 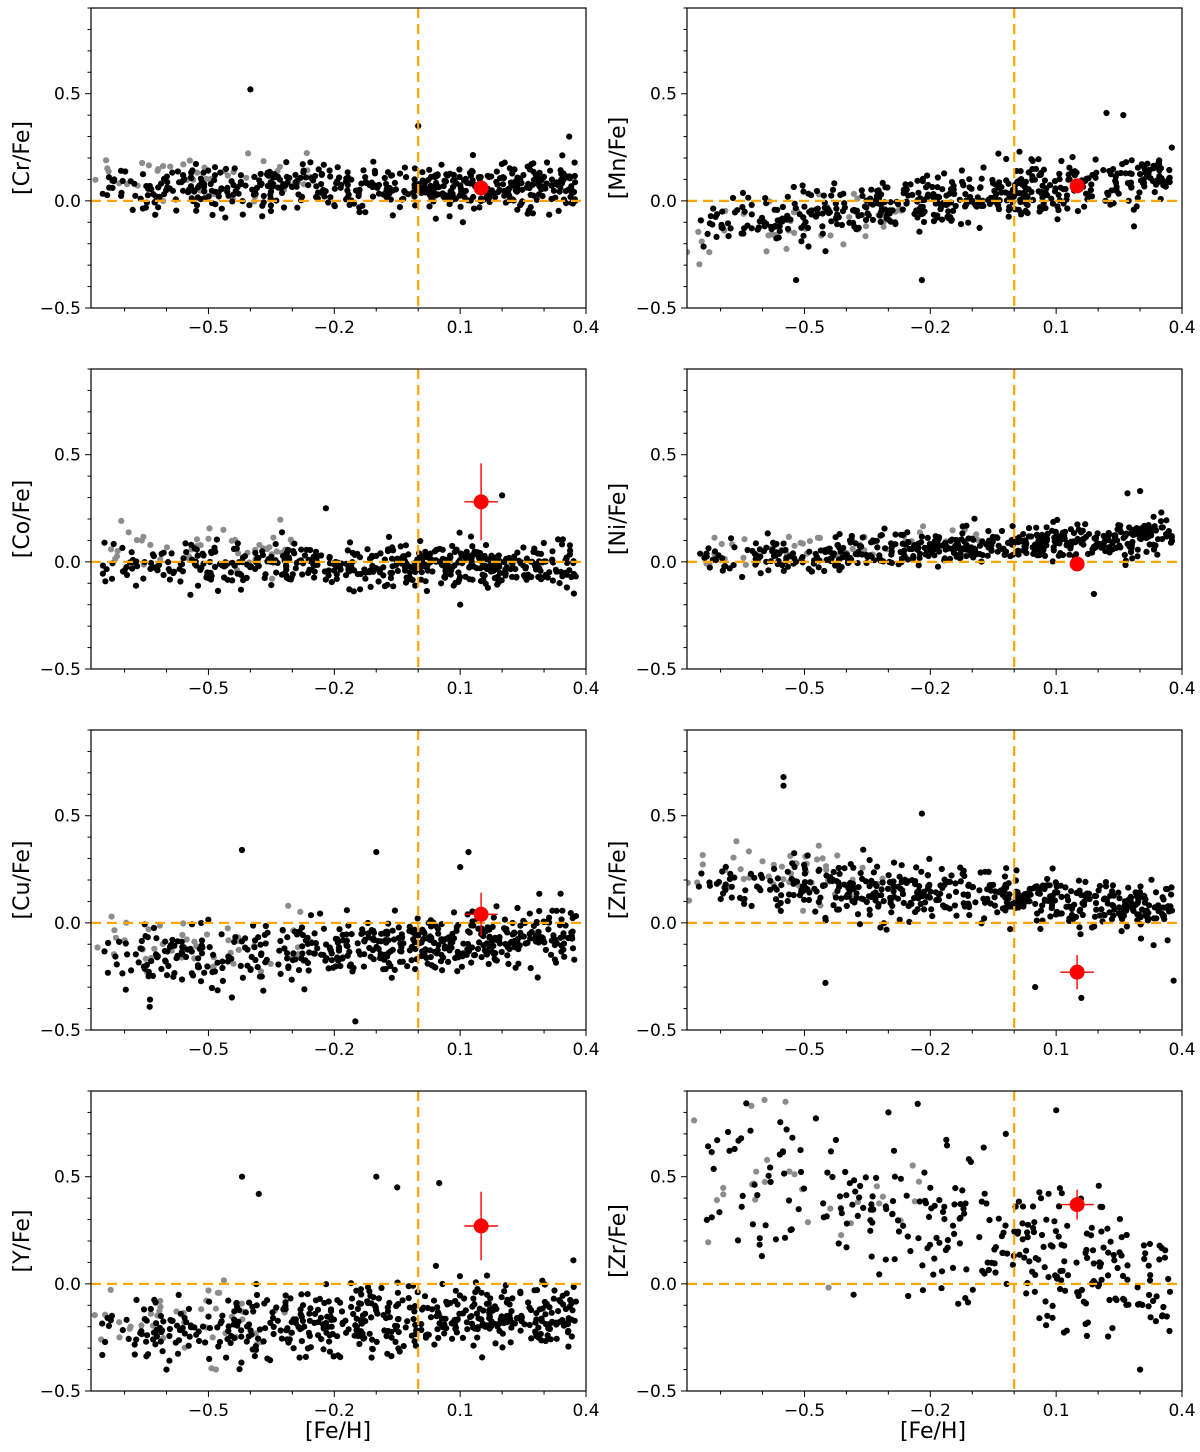 I want to click on axes-frame, so click(x=338, y=880).